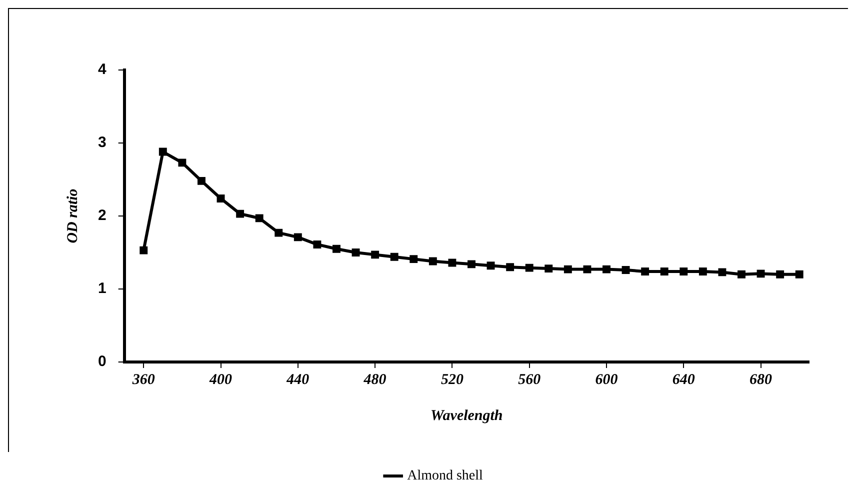 The height and width of the screenshot is (493, 849). Describe the element at coordinates (761, 380) in the screenshot. I see `x-tick-label: 680` at that location.